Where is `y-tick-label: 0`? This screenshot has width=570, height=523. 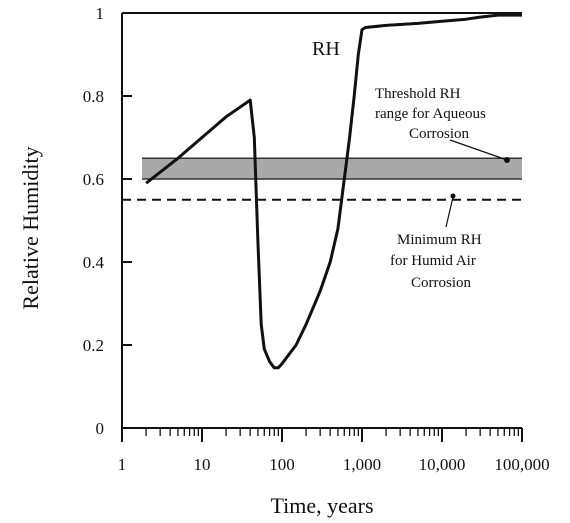 y-tick-label: 0 is located at coordinates (100, 428).